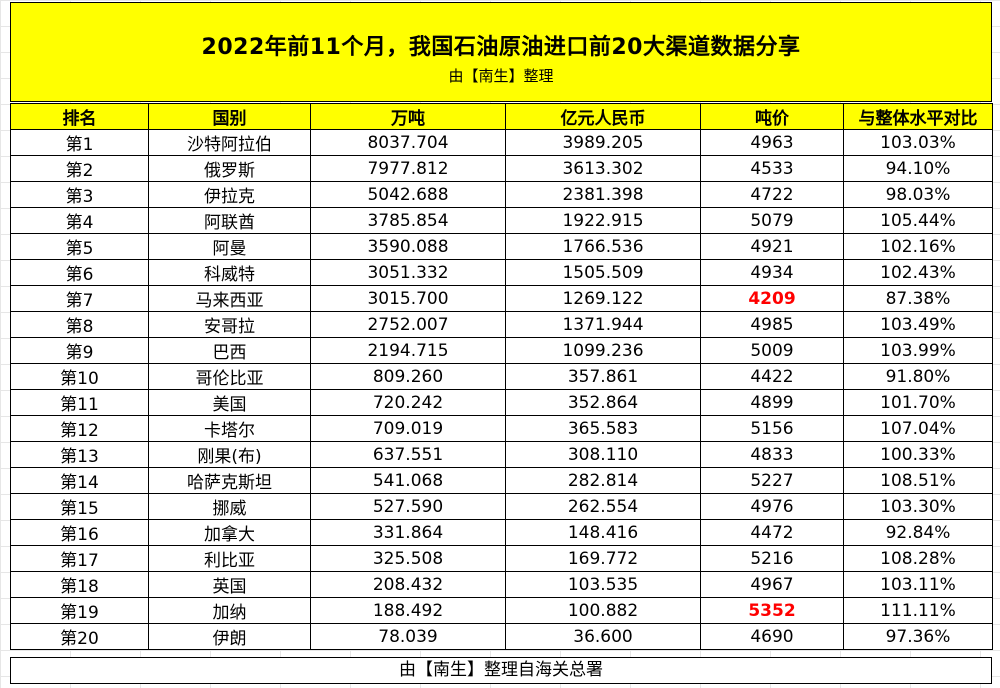 The image size is (1000, 688). I want to click on compare-cell: 91.80%, so click(918, 376).